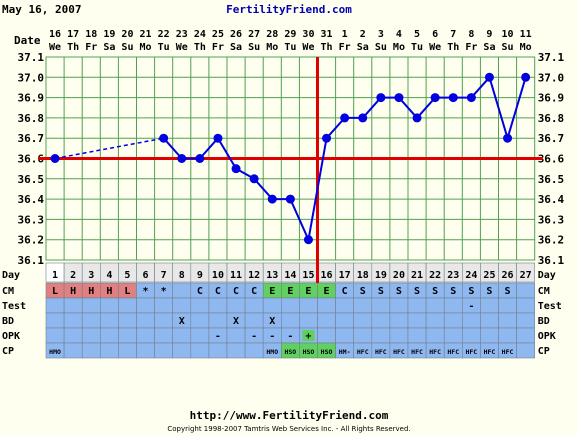  Describe the element at coordinates (544, 351) in the screenshot. I see `row-label-right-cp: CP` at that location.